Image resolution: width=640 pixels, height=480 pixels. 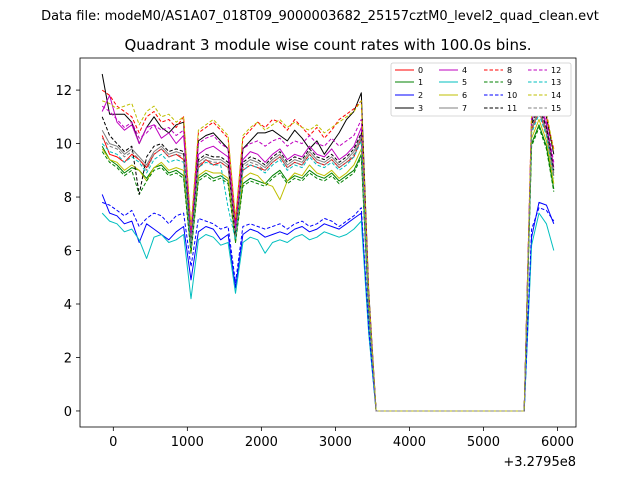 What do you see at coordinates (464, 95) in the screenshot?
I see `legend-label-6: 6` at bounding box center [464, 95].